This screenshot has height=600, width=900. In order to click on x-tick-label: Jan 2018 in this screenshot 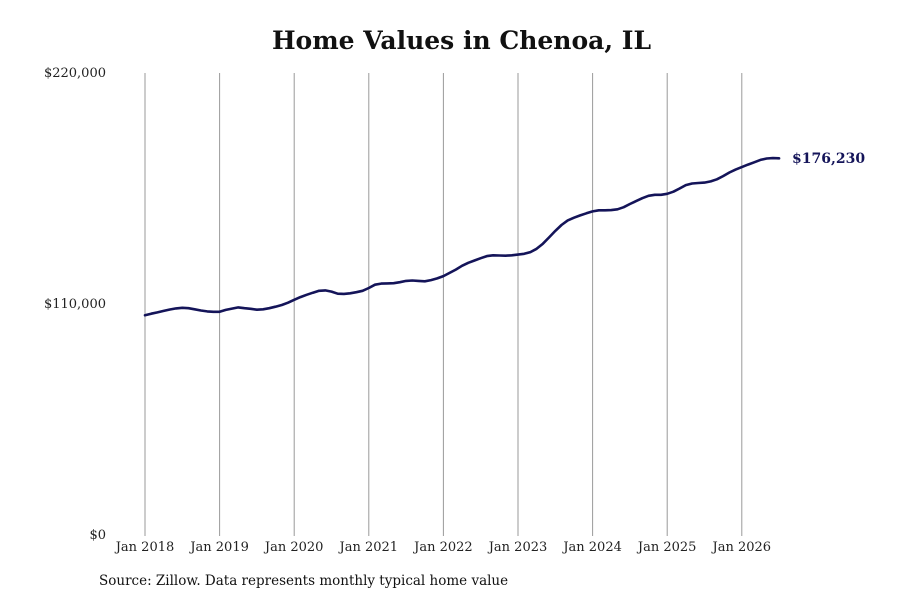, I will do `click(144, 547)`.